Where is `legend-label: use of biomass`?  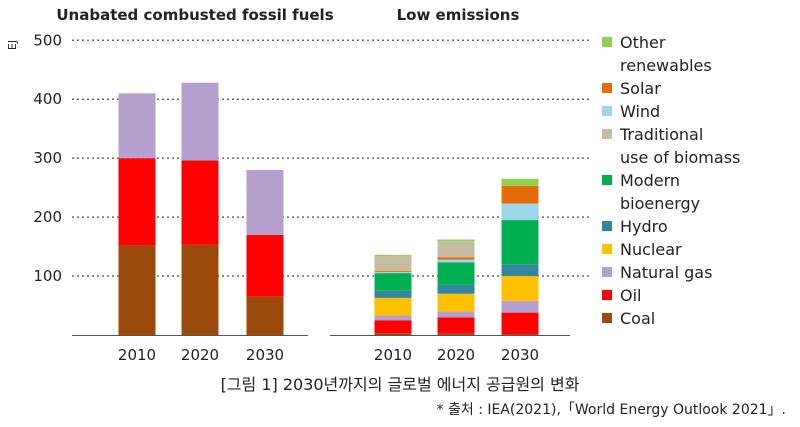
legend-label: use of biomass is located at coordinates (680, 157).